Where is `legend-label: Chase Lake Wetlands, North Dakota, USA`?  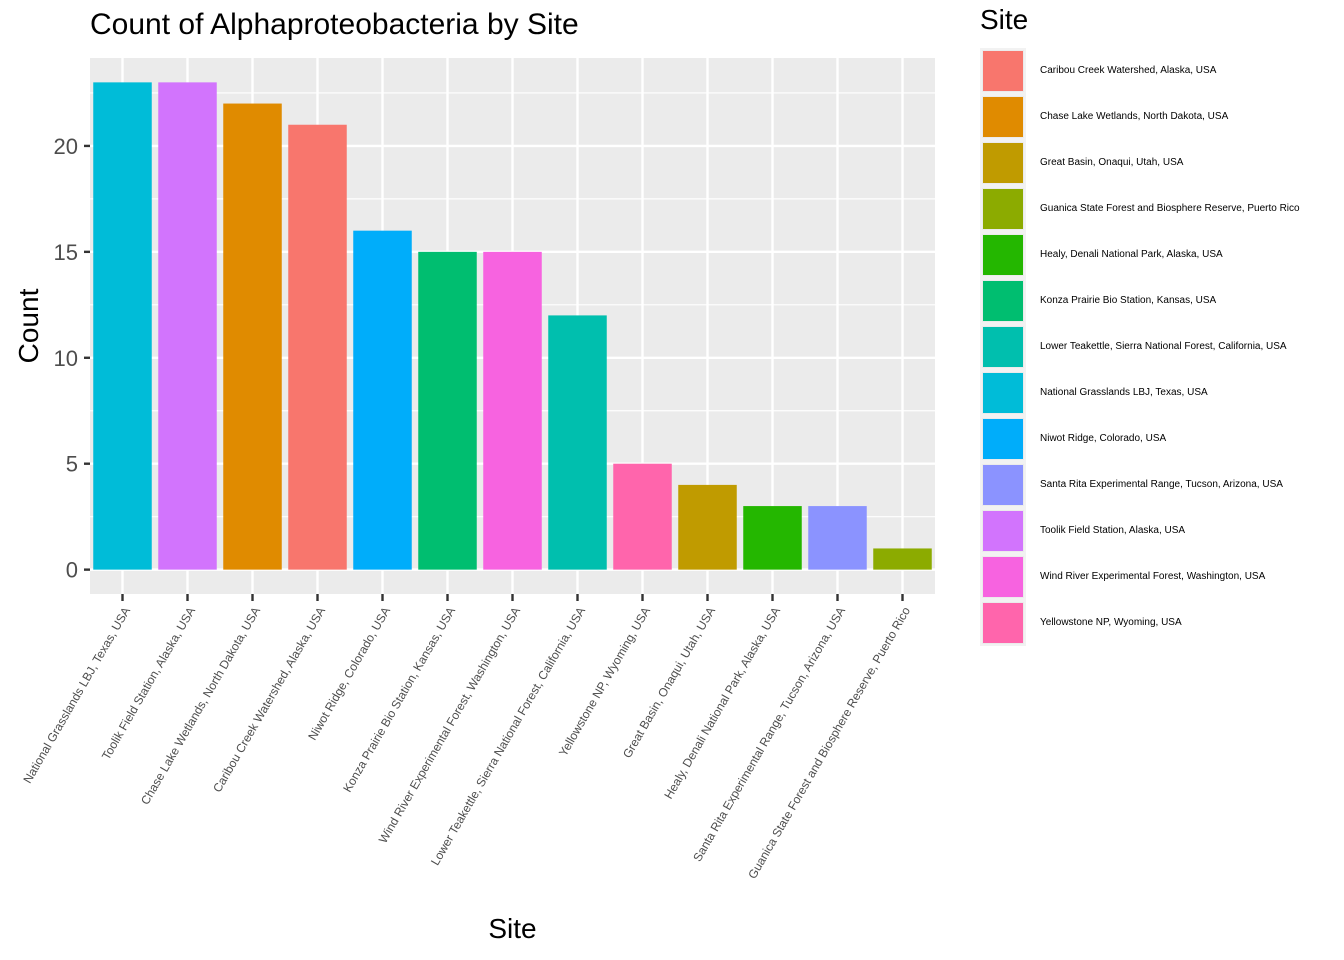
legend-label: Chase Lake Wetlands, North Dakota, USA is located at coordinates (1134, 116).